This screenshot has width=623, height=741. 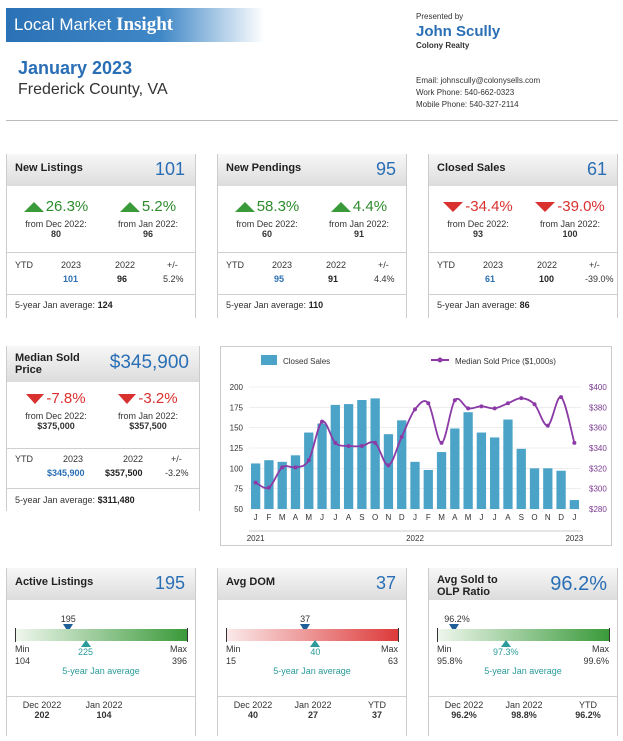 What do you see at coordinates (455, 517) in the screenshot?
I see `x-tick: A` at bounding box center [455, 517].